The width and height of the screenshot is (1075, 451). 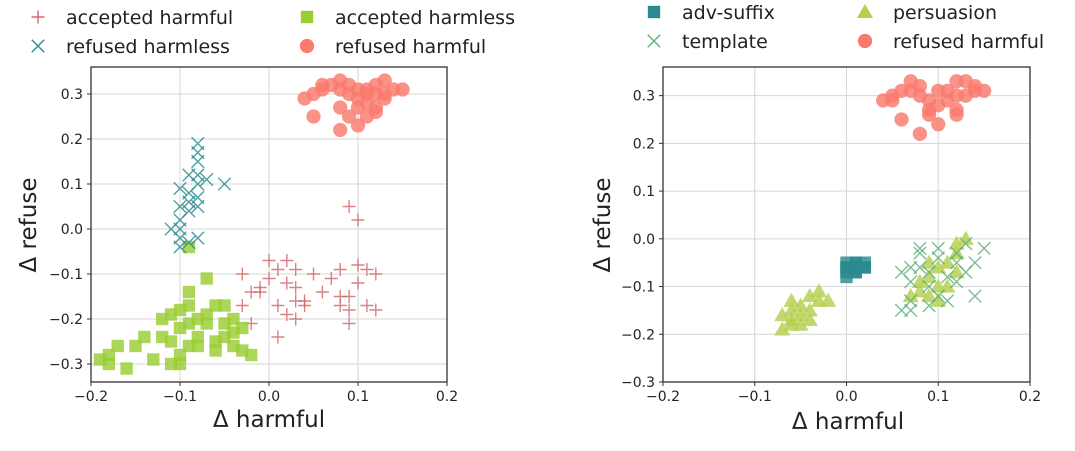 I want to click on x-tick-label: 0.1, so click(x=358, y=397).